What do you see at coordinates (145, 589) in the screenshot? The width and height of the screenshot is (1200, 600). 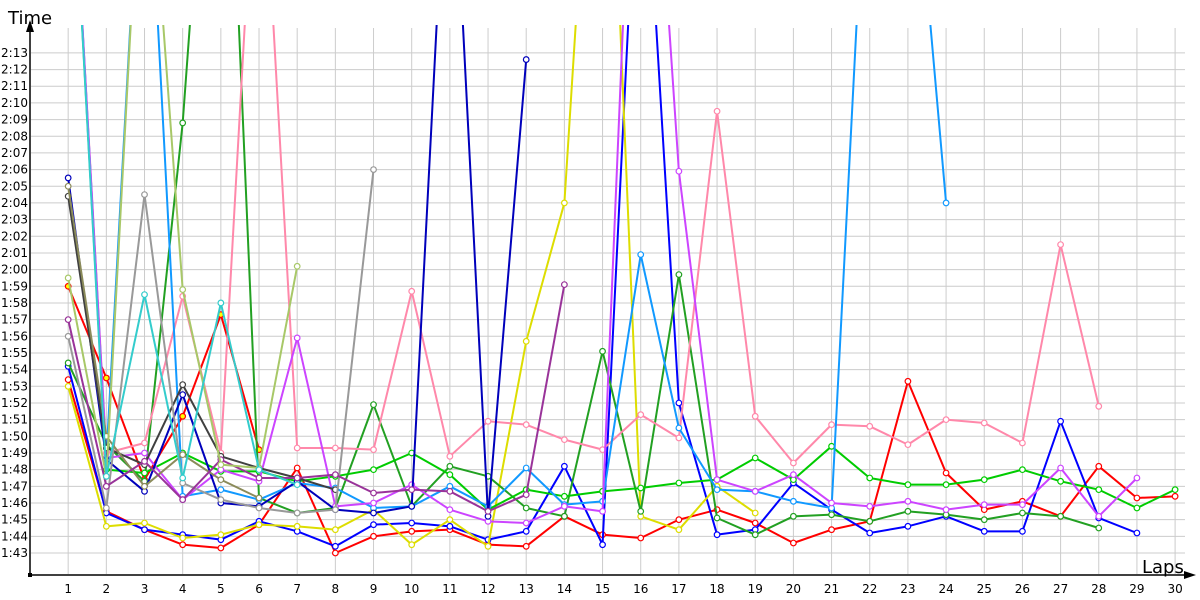 I see `x-tick-label: 3` at bounding box center [145, 589].